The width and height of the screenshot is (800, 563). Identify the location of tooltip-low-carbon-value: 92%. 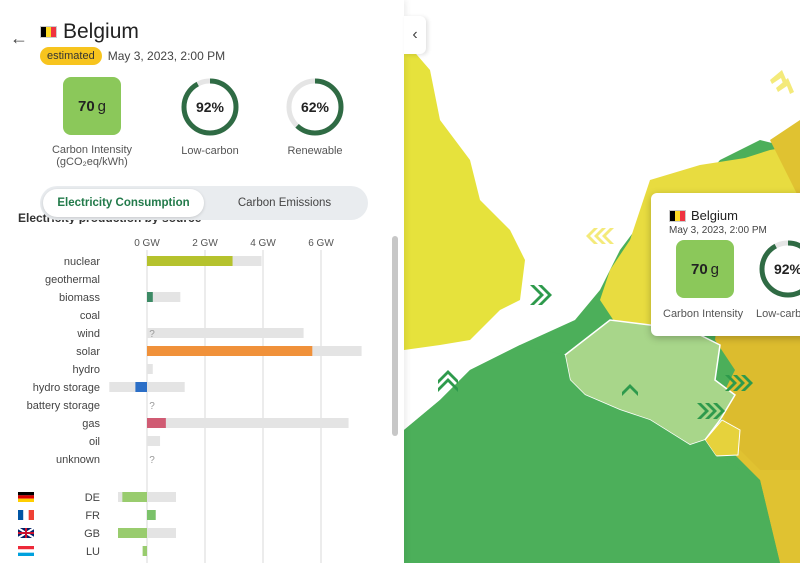
(786, 269).